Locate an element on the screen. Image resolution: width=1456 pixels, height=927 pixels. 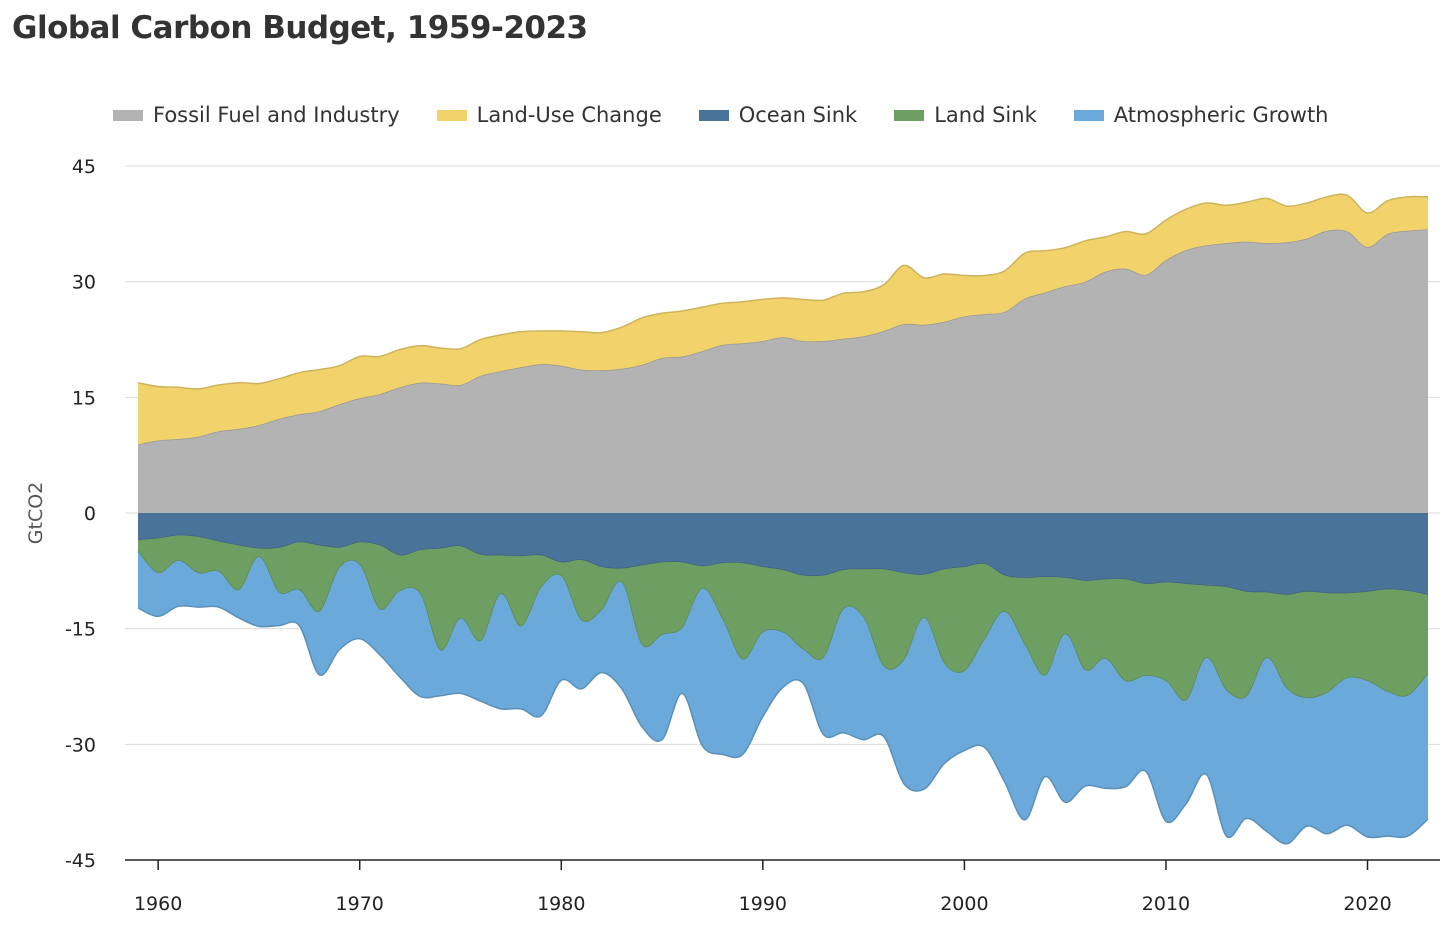
legend-swatch-land-sink is located at coordinates (909, 115).